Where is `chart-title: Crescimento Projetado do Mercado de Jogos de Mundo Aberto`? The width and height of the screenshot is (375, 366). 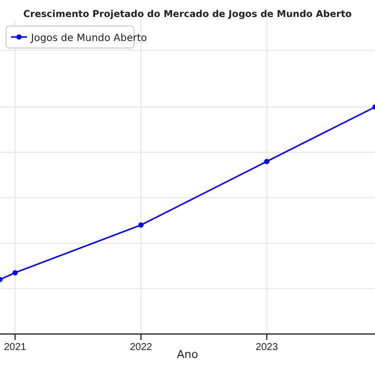
chart-title: Crescimento Projetado do Mercado de Jogos de Mundo Aberto is located at coordinates (187, 14).